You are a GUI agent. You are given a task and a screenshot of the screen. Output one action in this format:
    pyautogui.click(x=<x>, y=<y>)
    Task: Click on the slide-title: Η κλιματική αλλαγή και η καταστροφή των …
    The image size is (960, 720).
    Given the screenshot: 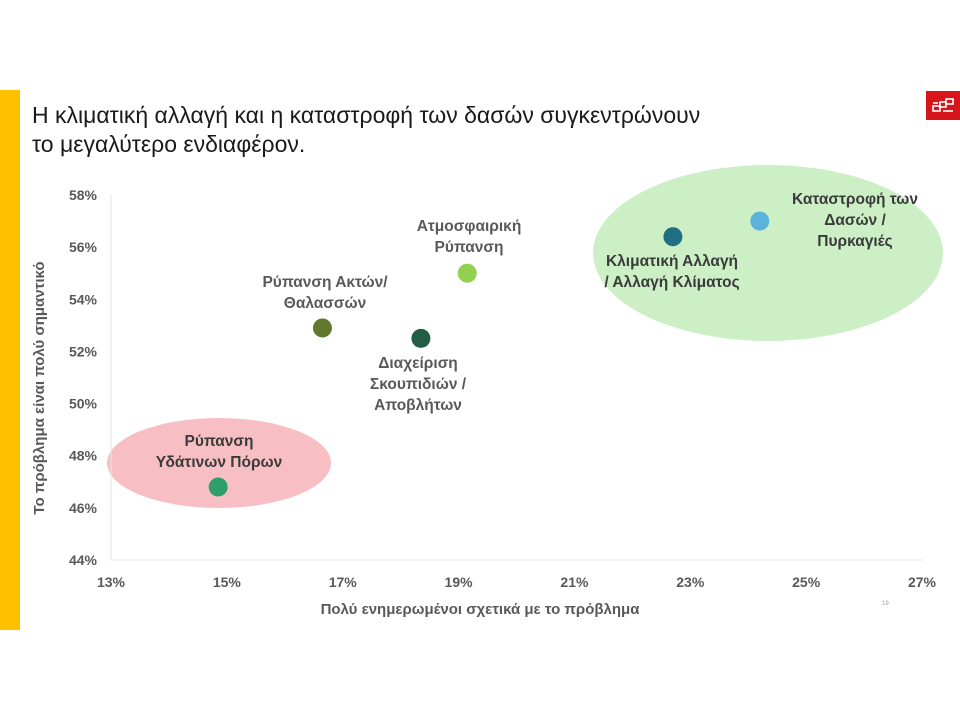 What is the action you would take?
    pyautogui.click(x=442, y=130)
    